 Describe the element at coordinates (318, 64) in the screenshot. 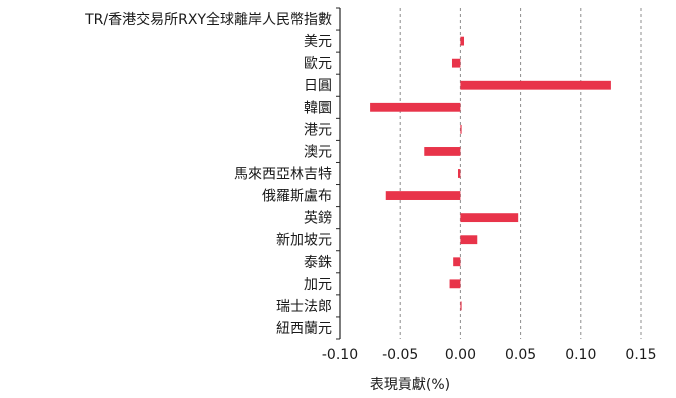

I see `category-label: 歐元` at that location.